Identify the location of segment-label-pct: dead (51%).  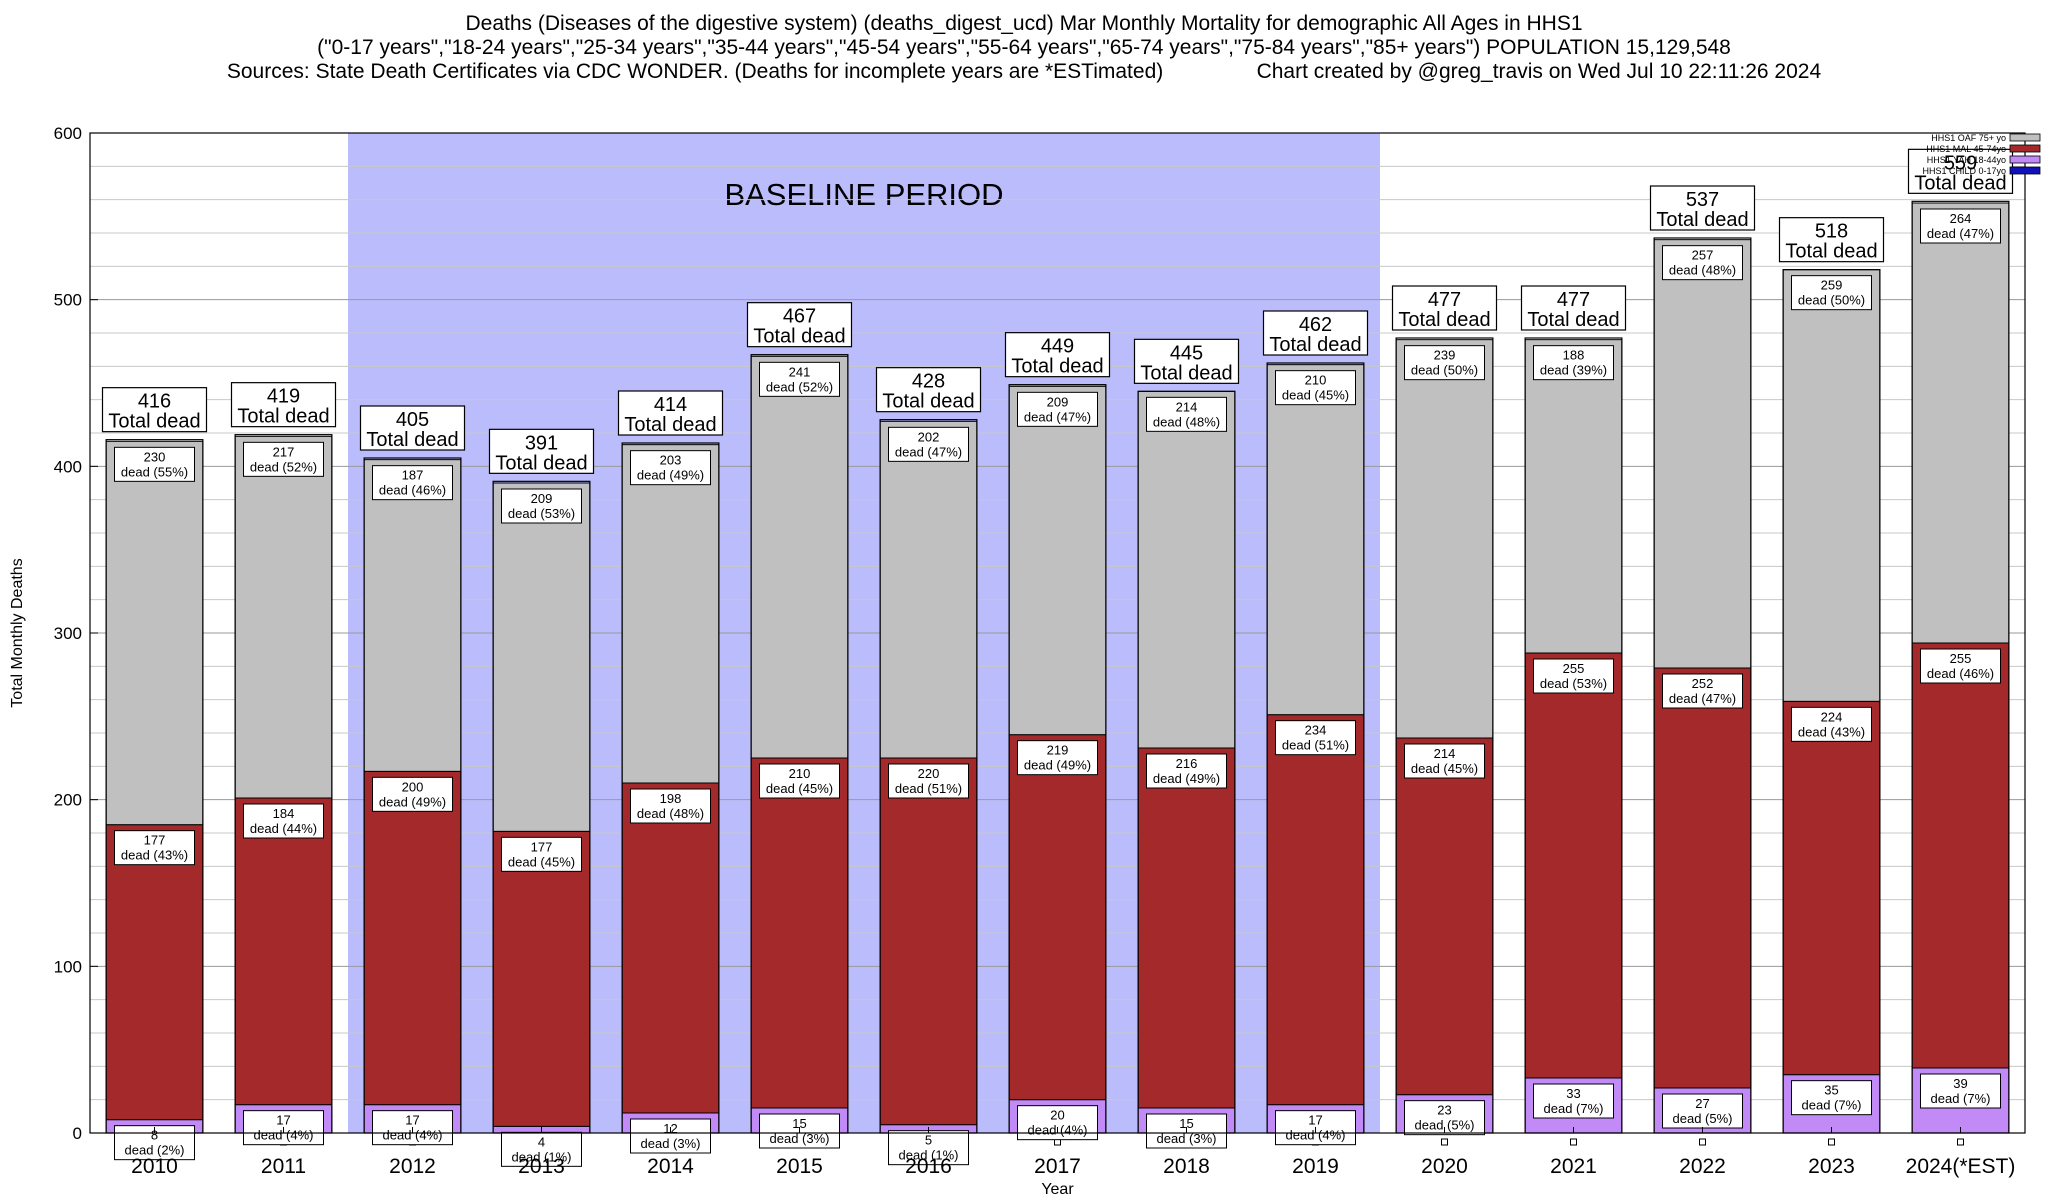
(1315, 745).